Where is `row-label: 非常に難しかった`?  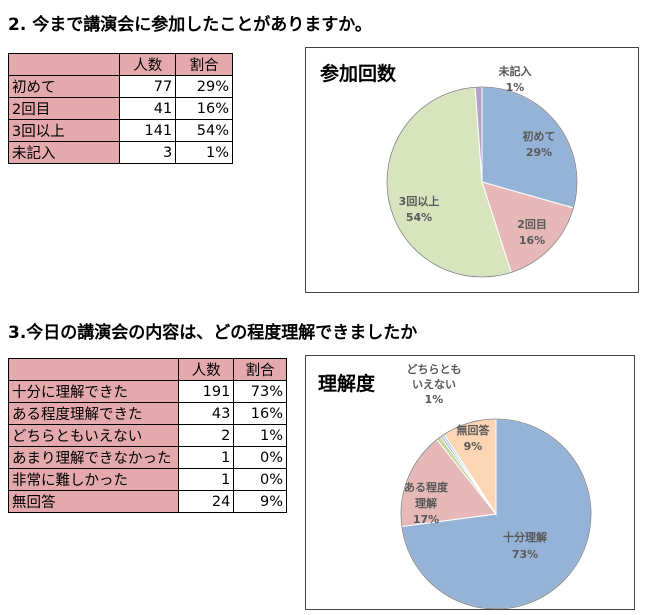
row-label: 非常に難しかった is located at coordinates (93, 479).